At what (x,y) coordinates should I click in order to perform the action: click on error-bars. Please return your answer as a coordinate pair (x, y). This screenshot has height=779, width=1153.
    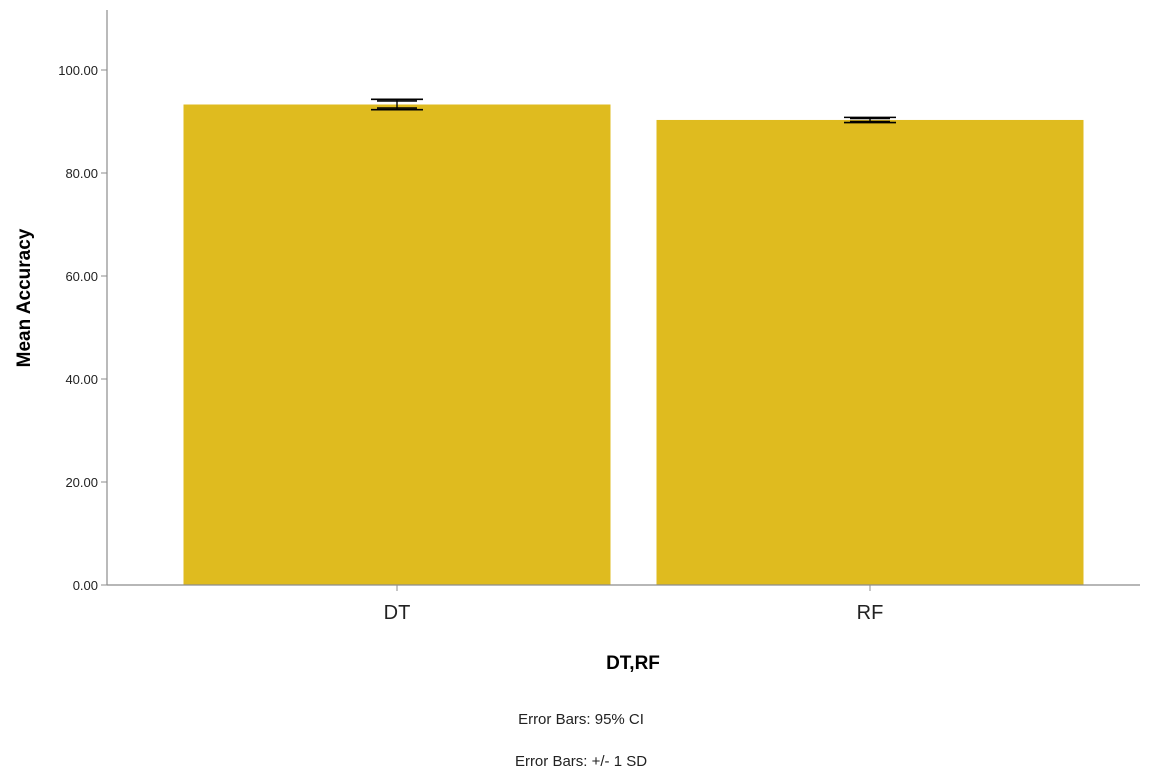
    Looking at the image, I should click on (633, 111).